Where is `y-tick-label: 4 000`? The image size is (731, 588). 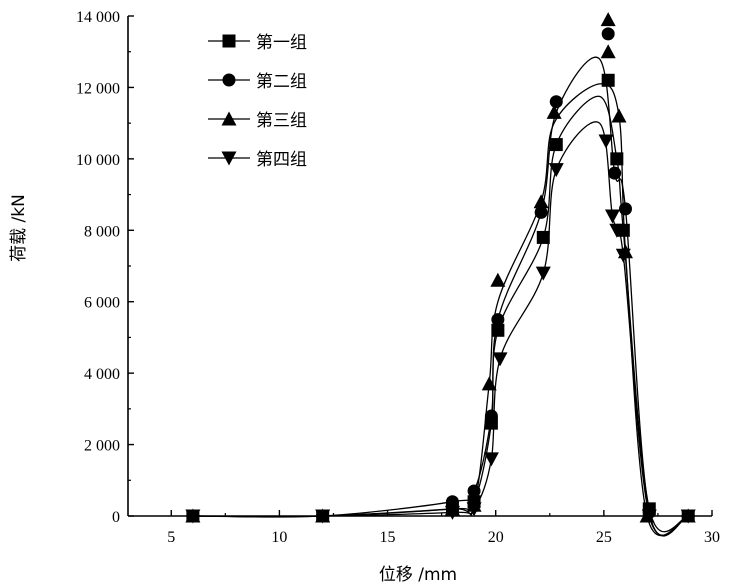
y-tick-label: 4 000 is located at coordinates (102, 374).